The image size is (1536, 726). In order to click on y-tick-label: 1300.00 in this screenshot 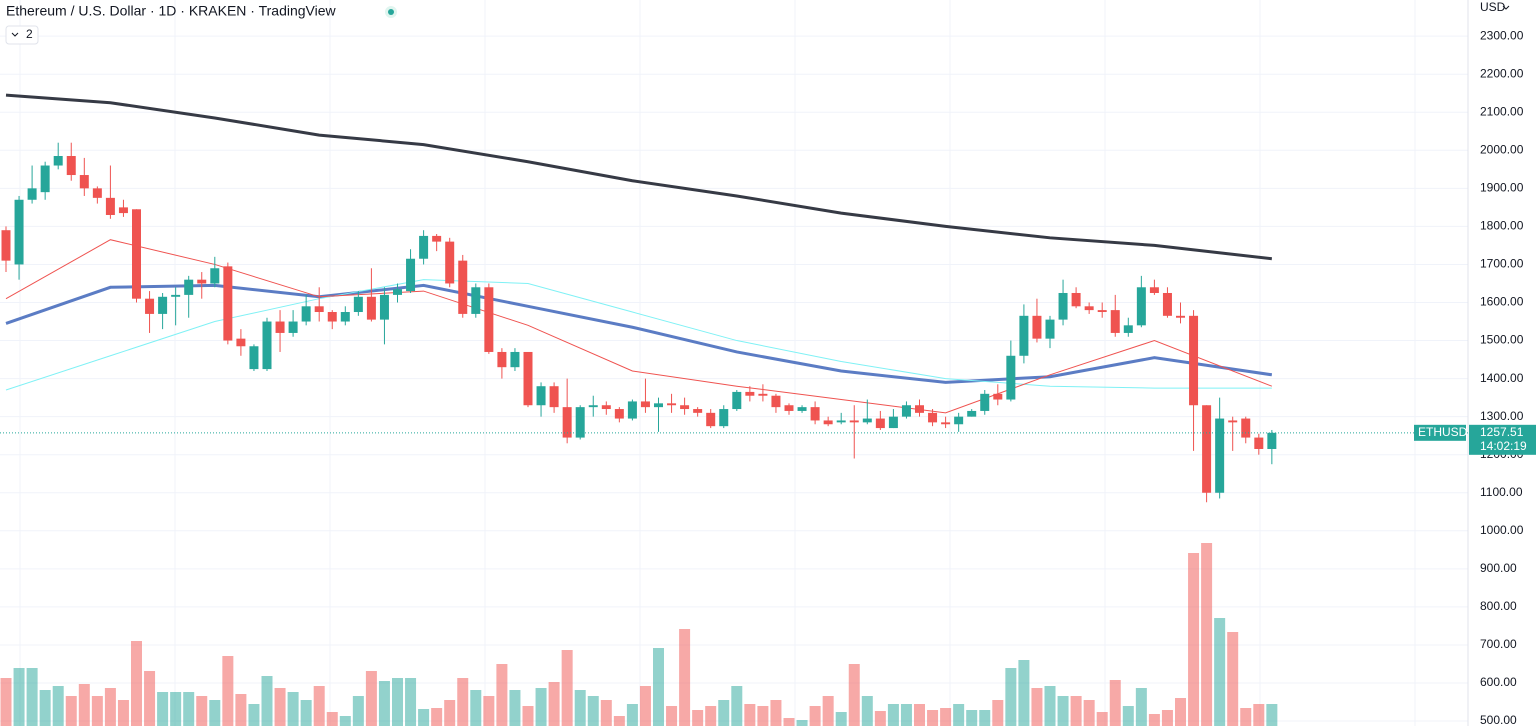, I will do `click(1502, 416)`.